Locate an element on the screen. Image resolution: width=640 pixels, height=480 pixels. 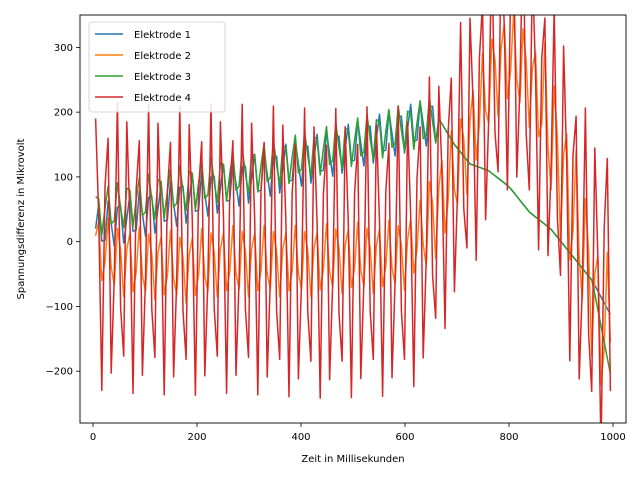
y-tick-label: 200 is located at coordinates (63, 113).